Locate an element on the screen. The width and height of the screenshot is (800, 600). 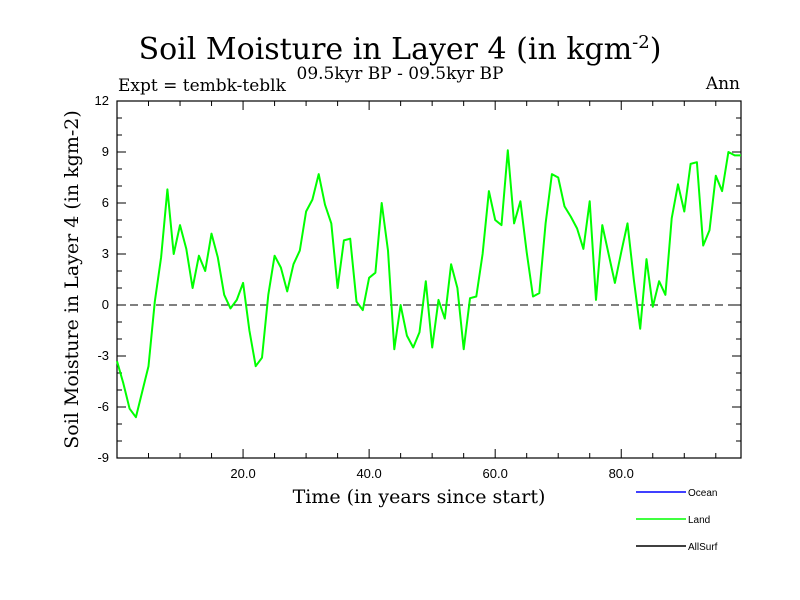
y-tick-label: 6 is located at coordinates (105, 202).